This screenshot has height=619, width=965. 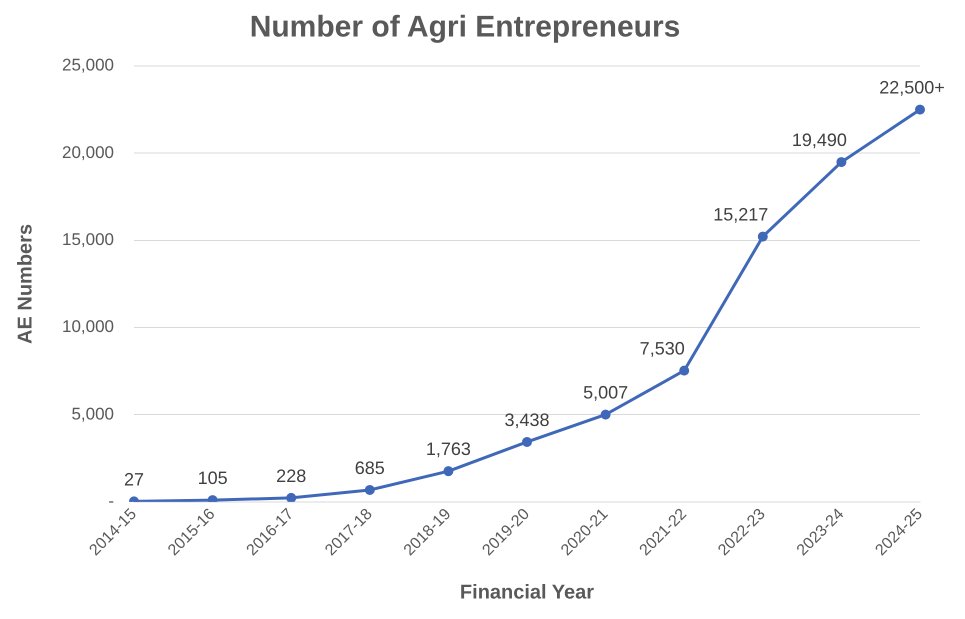 What do you see at coordinates (605, 392) in the screenshot?
I see `data-label: 5,007` at bounding box center [605, 392].